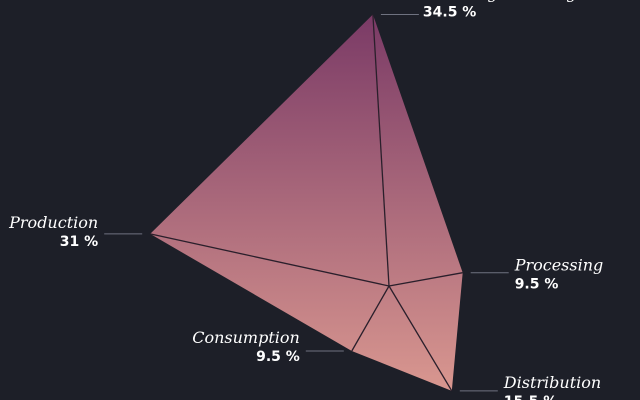 The height and width of the screenshot is (400, 640). Describe the element at coordinates (53, 222) in the screenshot. I see `category-label: Production` at that location.